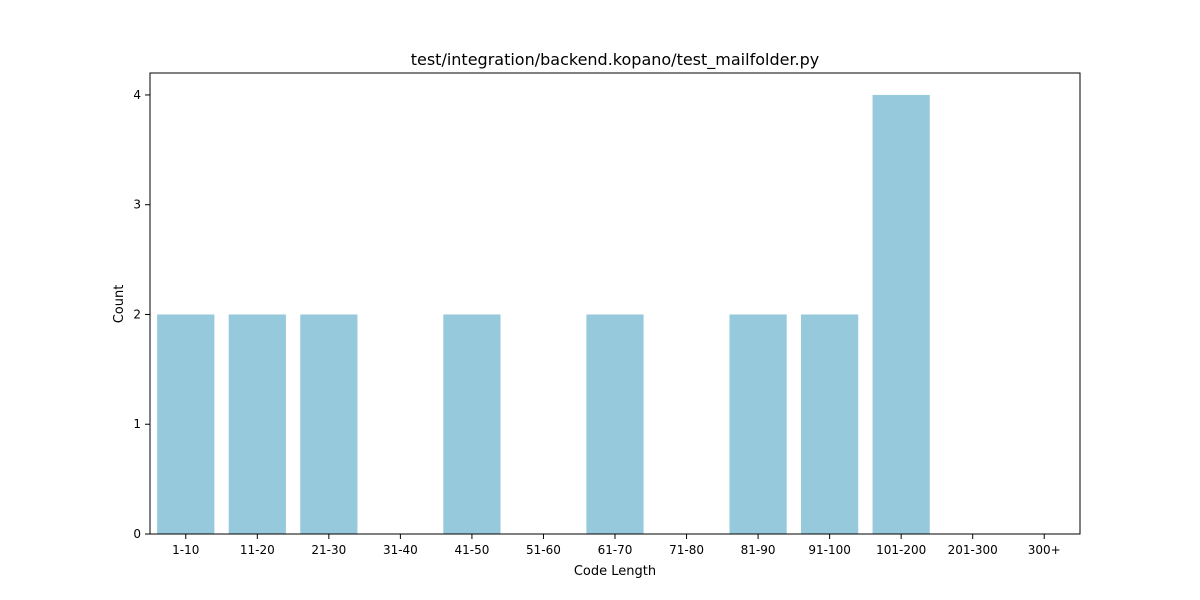  I want to click on x-axis-label: Code Length, so click(615, 571).